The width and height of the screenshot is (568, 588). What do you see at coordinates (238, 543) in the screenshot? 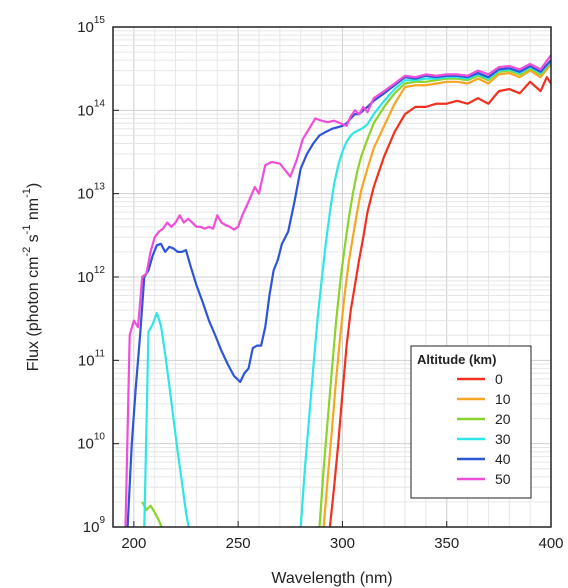
I see `x-tick-label: 250` at bounding box center [238, 543].